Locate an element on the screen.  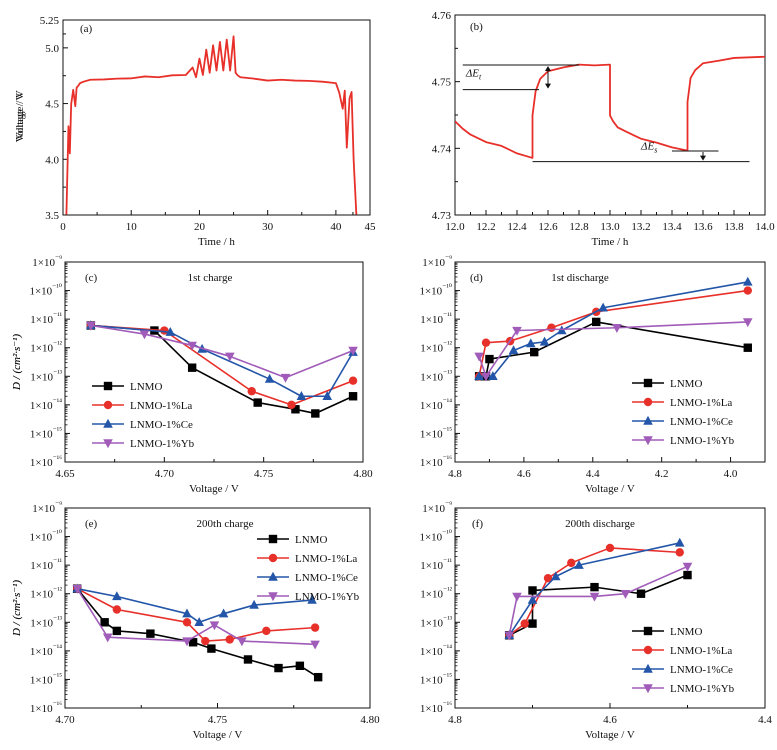
x-tick-label: 4.65 is located at coordinates (65, 474).